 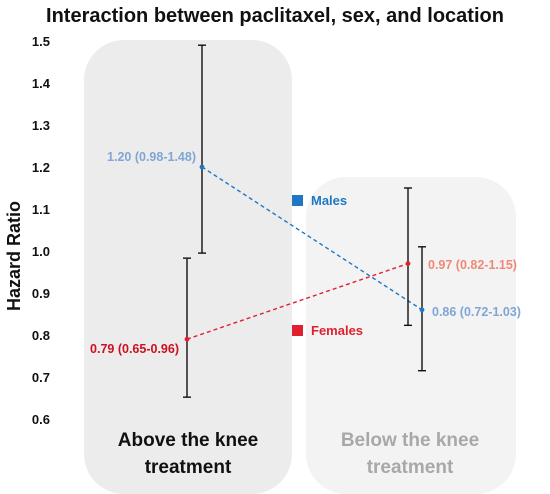 I want to click on y-axis-label: Hazard Ratio, so click(x=14, y=256).